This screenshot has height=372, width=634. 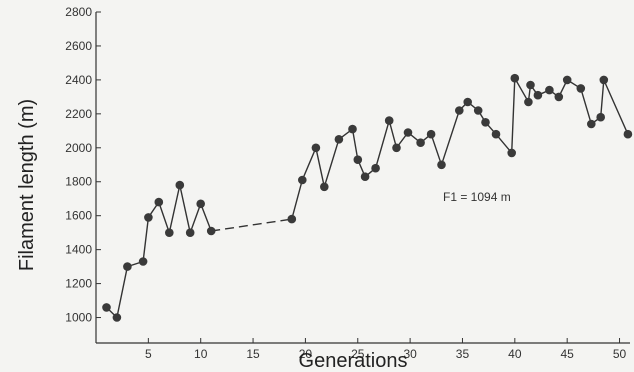 I want to click on y-tick-label: 1800, so click(x=78, y=182).